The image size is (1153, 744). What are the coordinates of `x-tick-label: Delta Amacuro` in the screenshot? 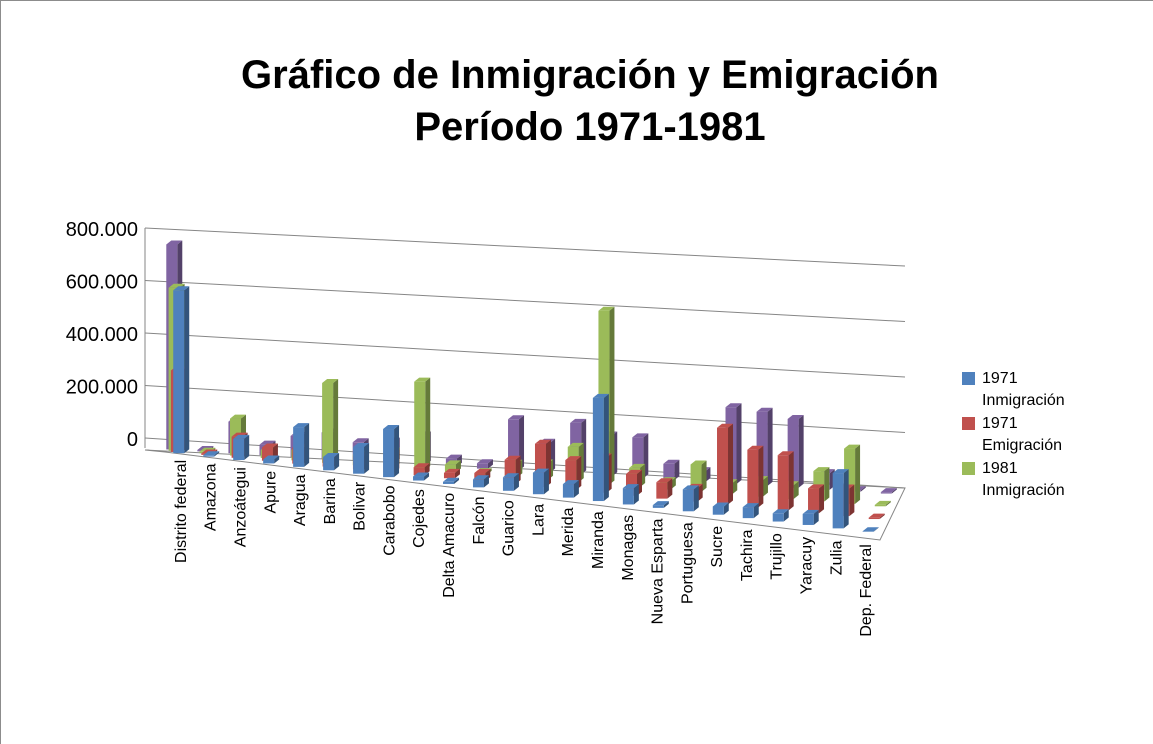 It's located at (449, 545).